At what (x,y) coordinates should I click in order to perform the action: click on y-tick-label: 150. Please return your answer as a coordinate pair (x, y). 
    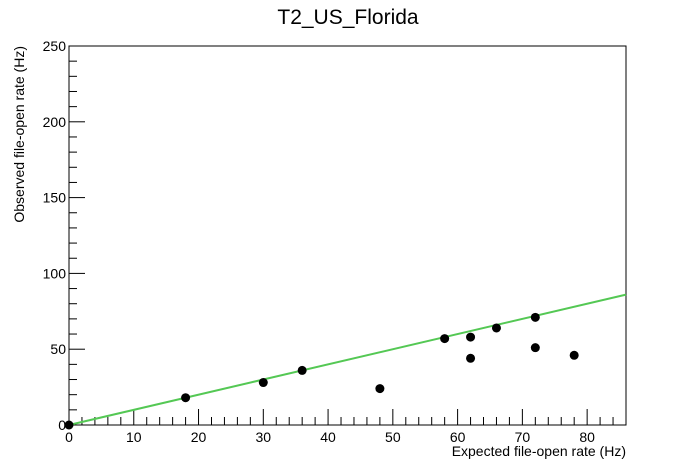
    Looking at the image, I should click on (55, 198).